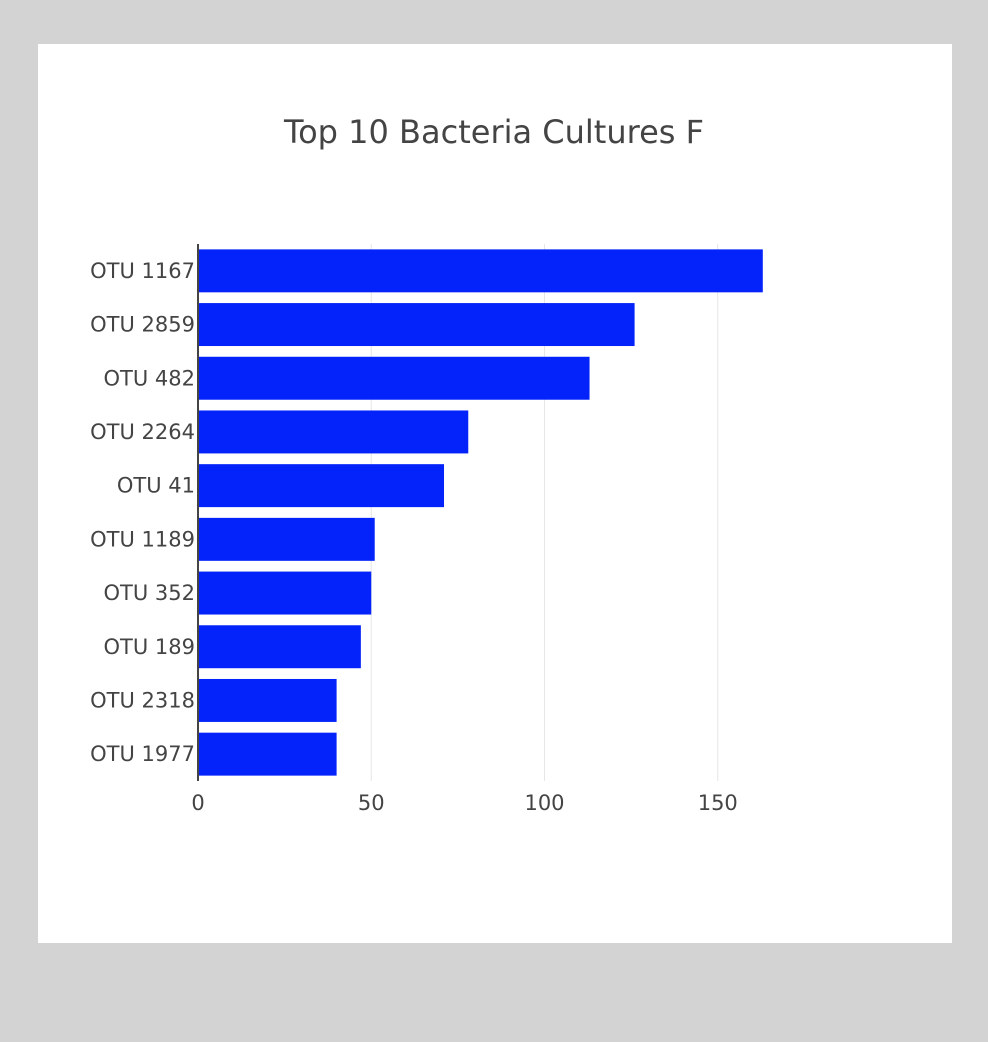 This screenshot has width=988, height=1042. What do you see at coordinates (197, 803) in the screenshot?
I see `x-tick-label: 0` at bounding box center [197, 803].